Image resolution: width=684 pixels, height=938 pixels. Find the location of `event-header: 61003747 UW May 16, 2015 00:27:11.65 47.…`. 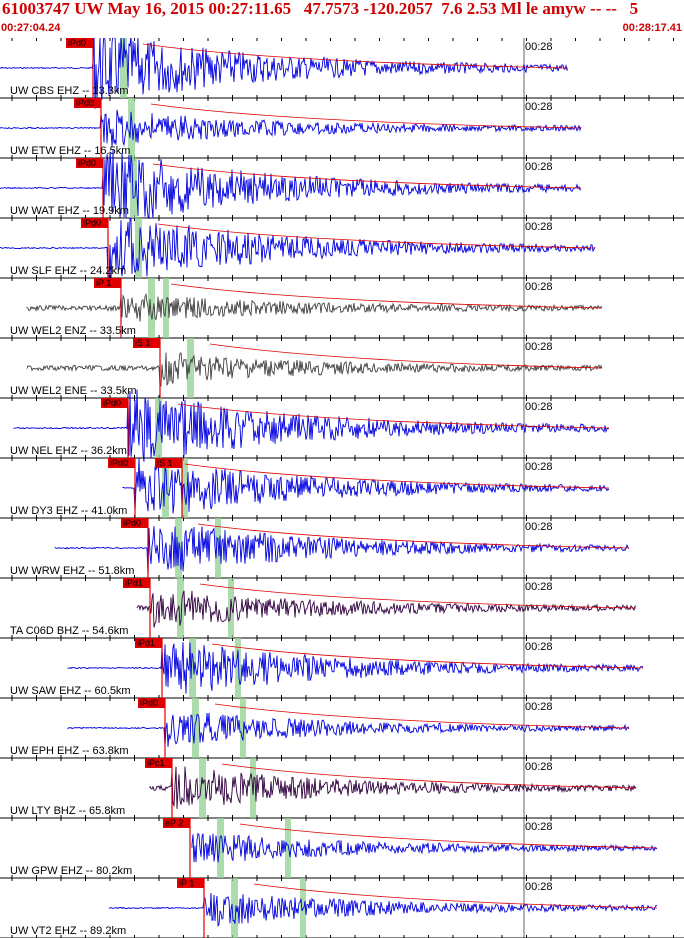

event-header: 61003747 UW May 16, 2015 00:27:11.65 47.… is located at coordinates (342, 19).